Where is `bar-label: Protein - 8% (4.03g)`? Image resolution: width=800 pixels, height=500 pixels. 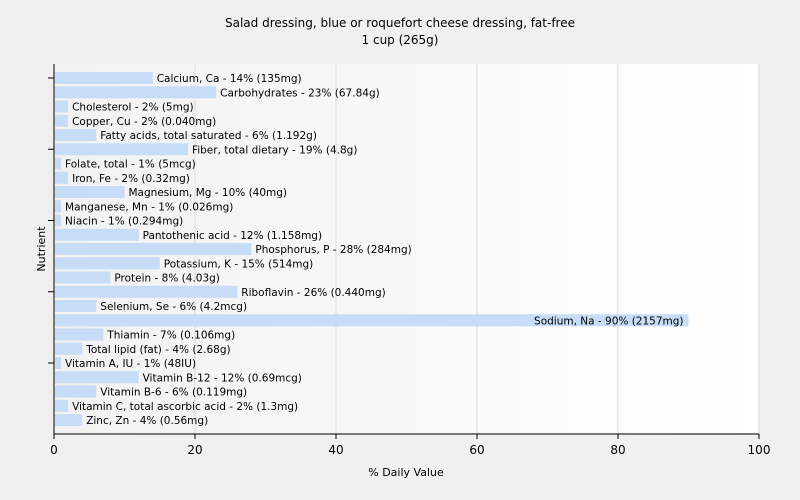 bar-label: Protein - 8% (4.03g) is located at coordinates (167, 279).